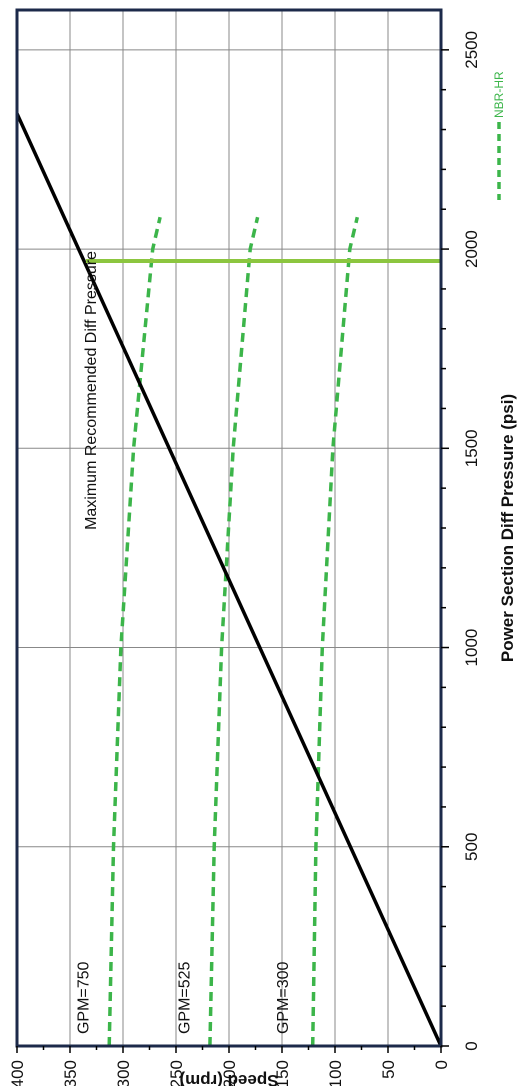 The image size is (522, 1086). Describe the element at coordinates (229, 1073) in the screenshot. I see `speed-tick-label: 200` at that location.